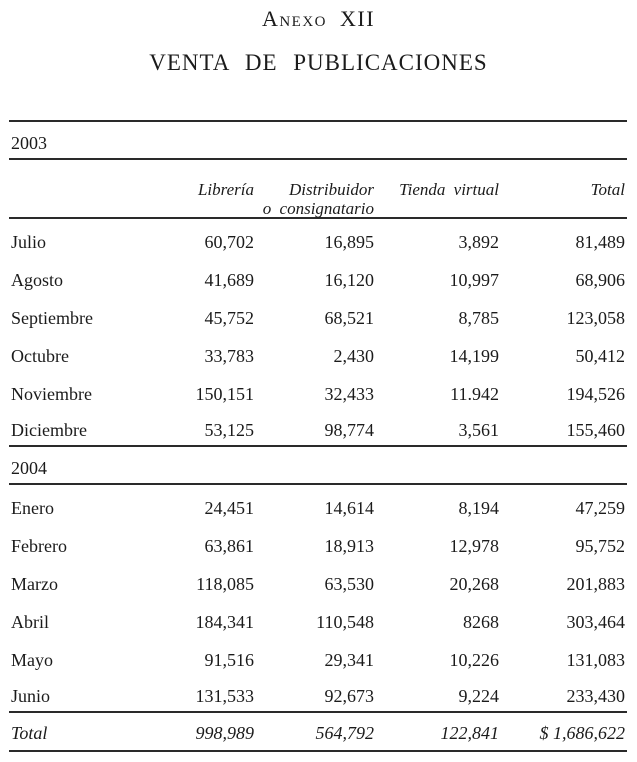 Image resolution: width=637 pixels, height=762 pixels. What do you see at coordinates (225, 394) in the screenshot?
I see `value-cell: 150,151` at bounding box center [225, 394].